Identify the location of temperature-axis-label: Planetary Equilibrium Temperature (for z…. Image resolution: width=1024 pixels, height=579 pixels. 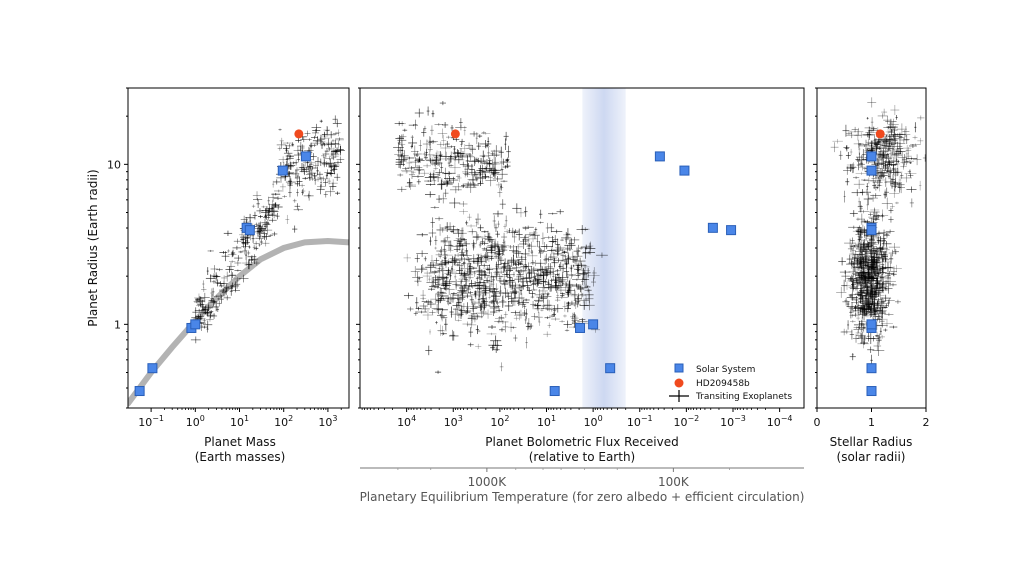
(582, 497).